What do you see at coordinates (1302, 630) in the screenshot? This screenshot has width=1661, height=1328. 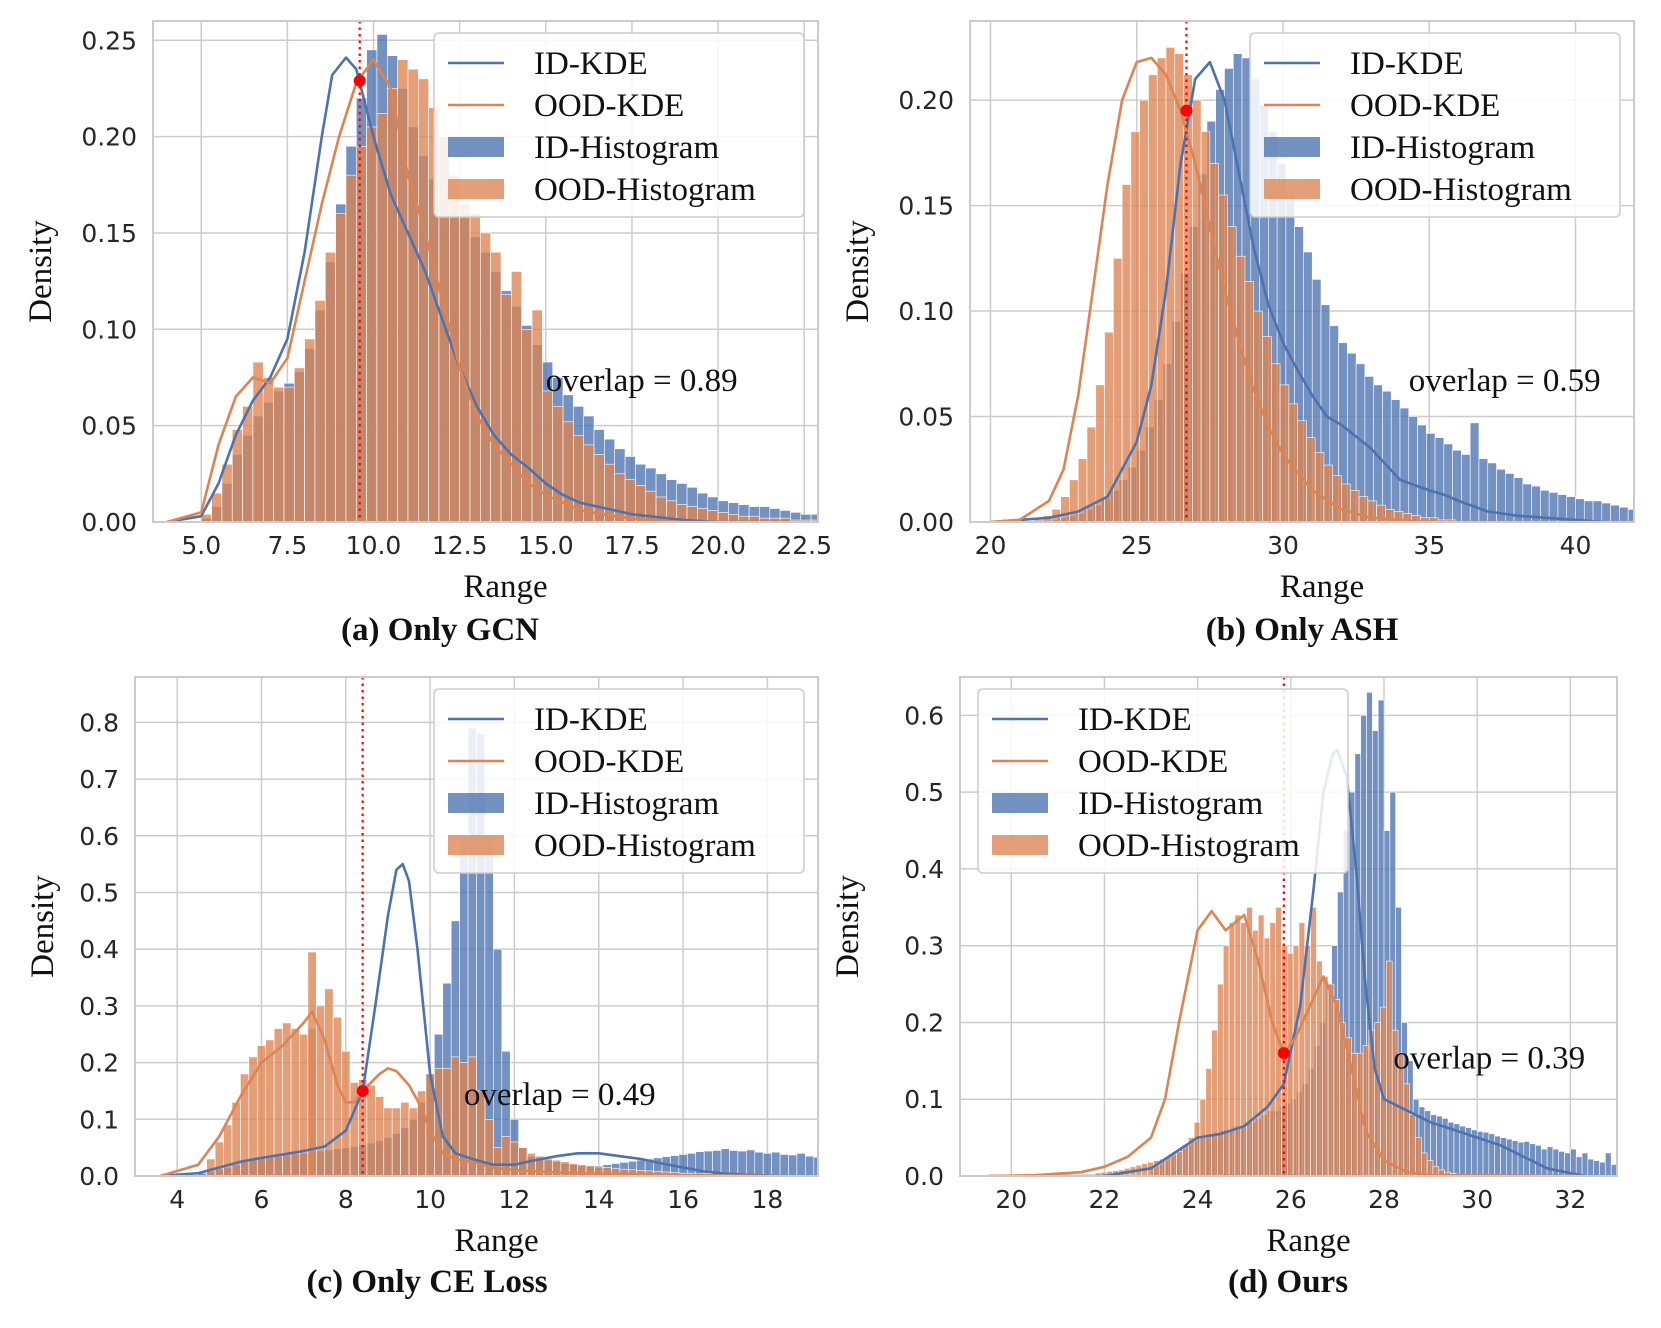 I see `panel-caption: (b) Only ASH` at bounding box center [1302, 630].